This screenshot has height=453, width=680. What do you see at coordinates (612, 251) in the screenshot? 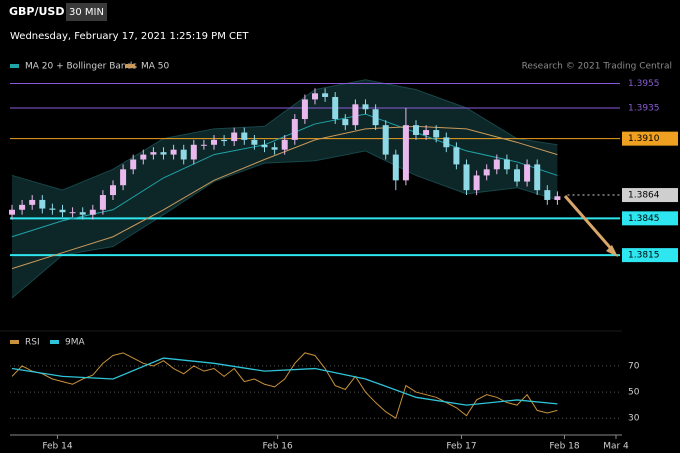
I see `projection-arrowhead` at bounding box center [612, 251].